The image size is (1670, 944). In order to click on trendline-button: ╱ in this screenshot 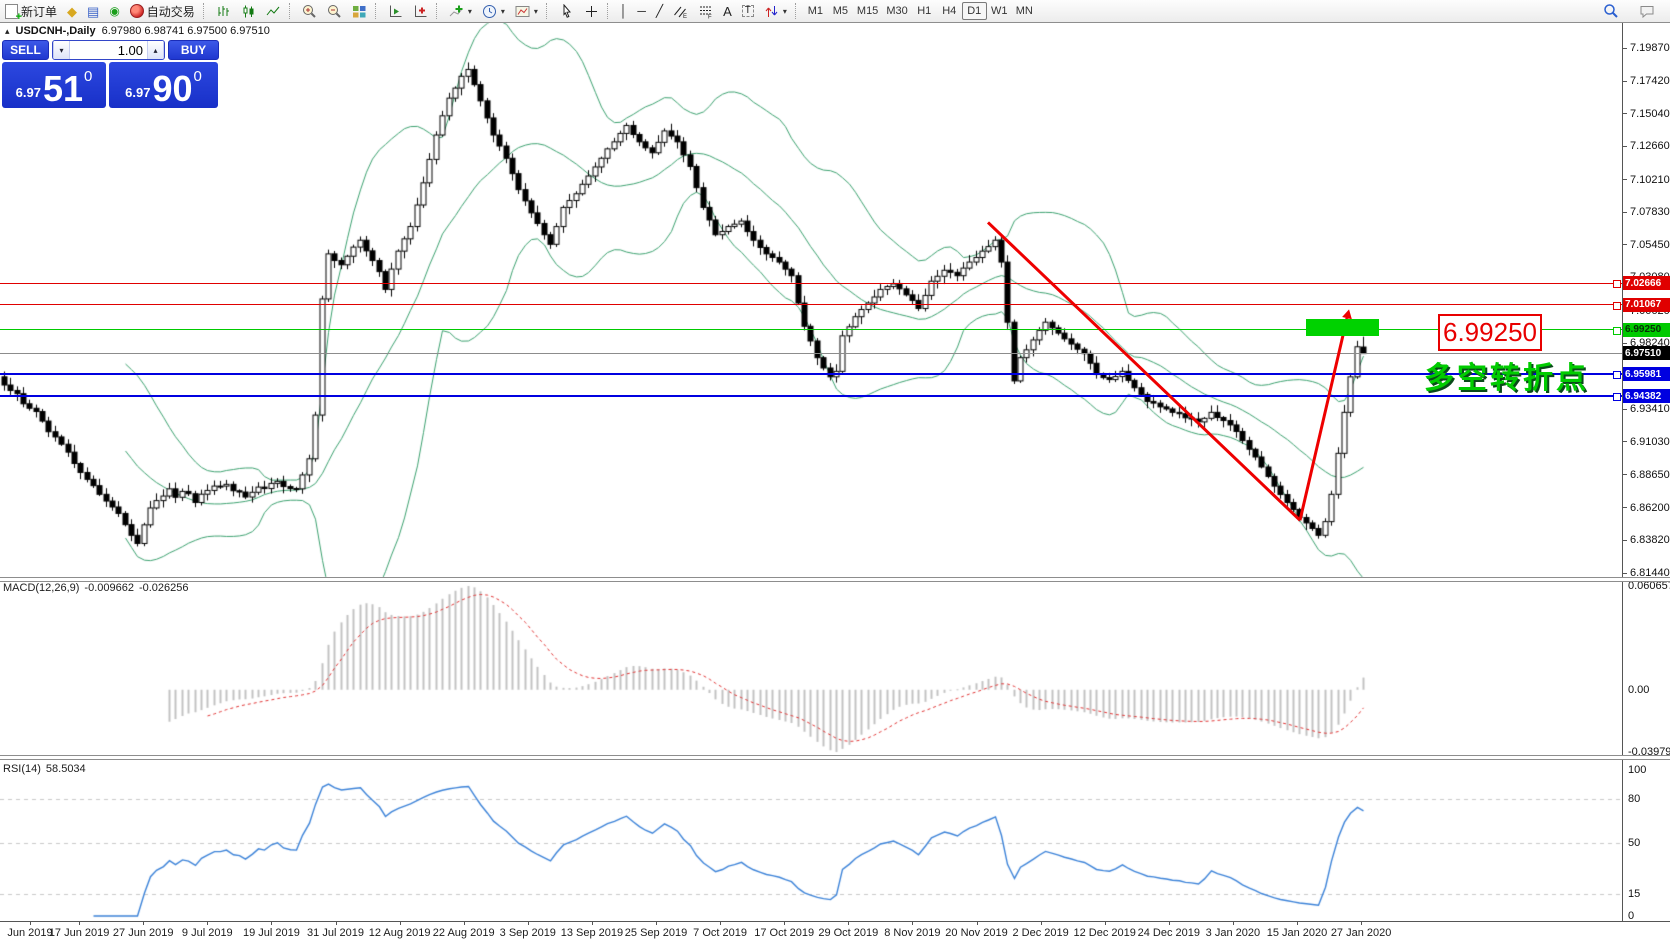, I will do `click(659, 11)`.